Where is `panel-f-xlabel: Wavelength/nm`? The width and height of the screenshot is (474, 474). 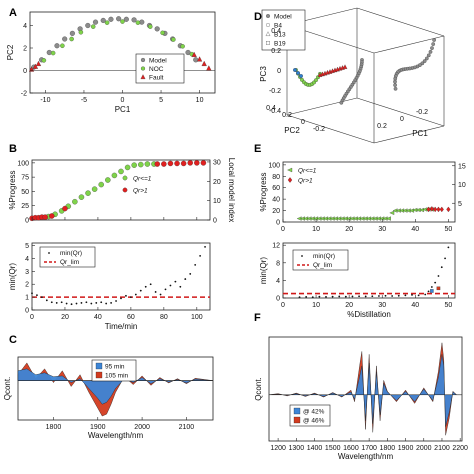 panel-f-xlabel: Wavelength/nm is located at coordinates (366, 456).